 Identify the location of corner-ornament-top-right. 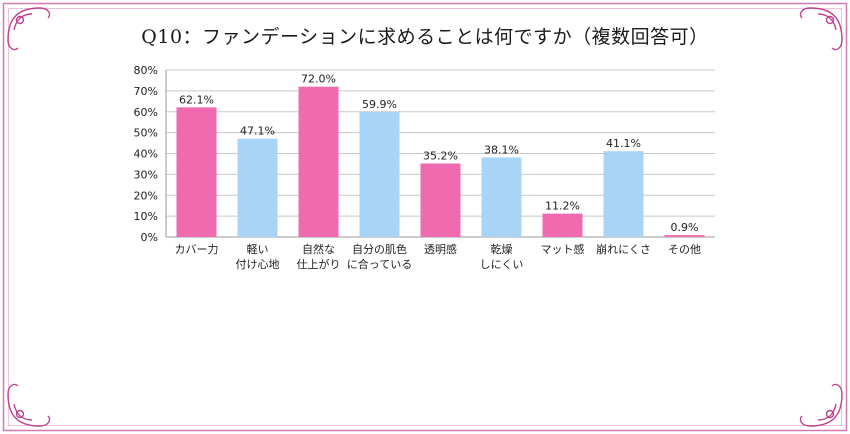
(821, 29).